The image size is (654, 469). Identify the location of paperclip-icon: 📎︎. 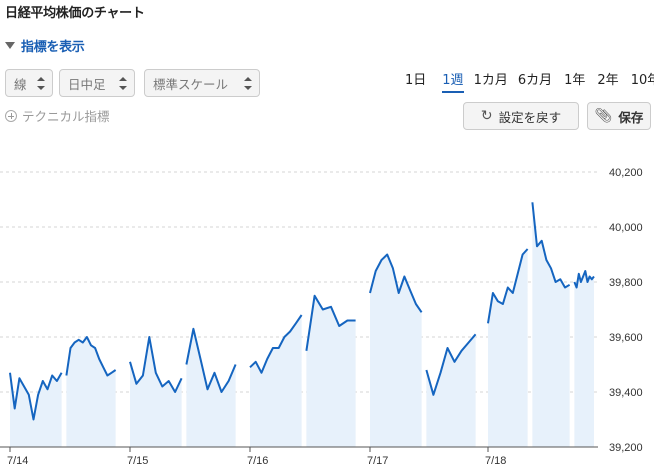
(603, 116).